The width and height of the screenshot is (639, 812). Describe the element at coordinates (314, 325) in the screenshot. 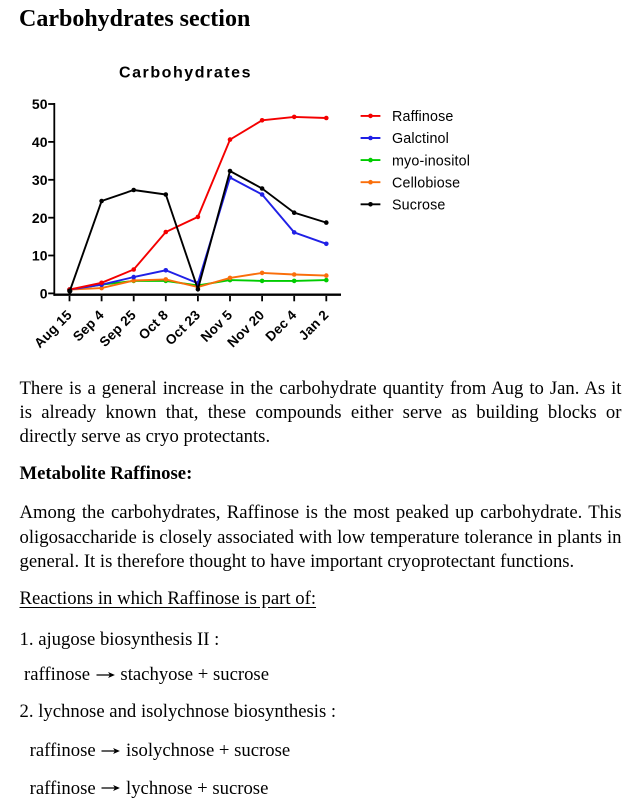

I see `svg-text: Jan 2` at that location.